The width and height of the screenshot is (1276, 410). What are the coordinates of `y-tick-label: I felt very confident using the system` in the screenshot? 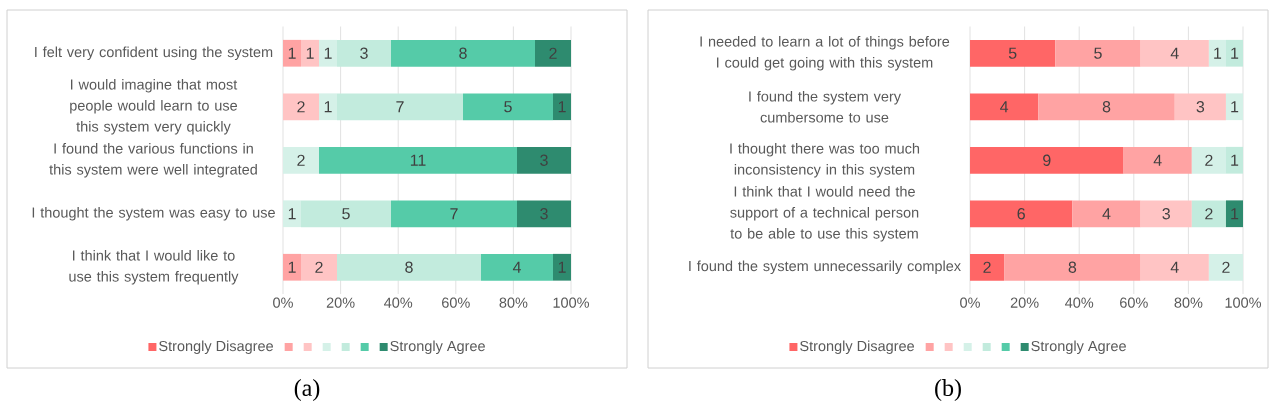 It's located at (154, 53).